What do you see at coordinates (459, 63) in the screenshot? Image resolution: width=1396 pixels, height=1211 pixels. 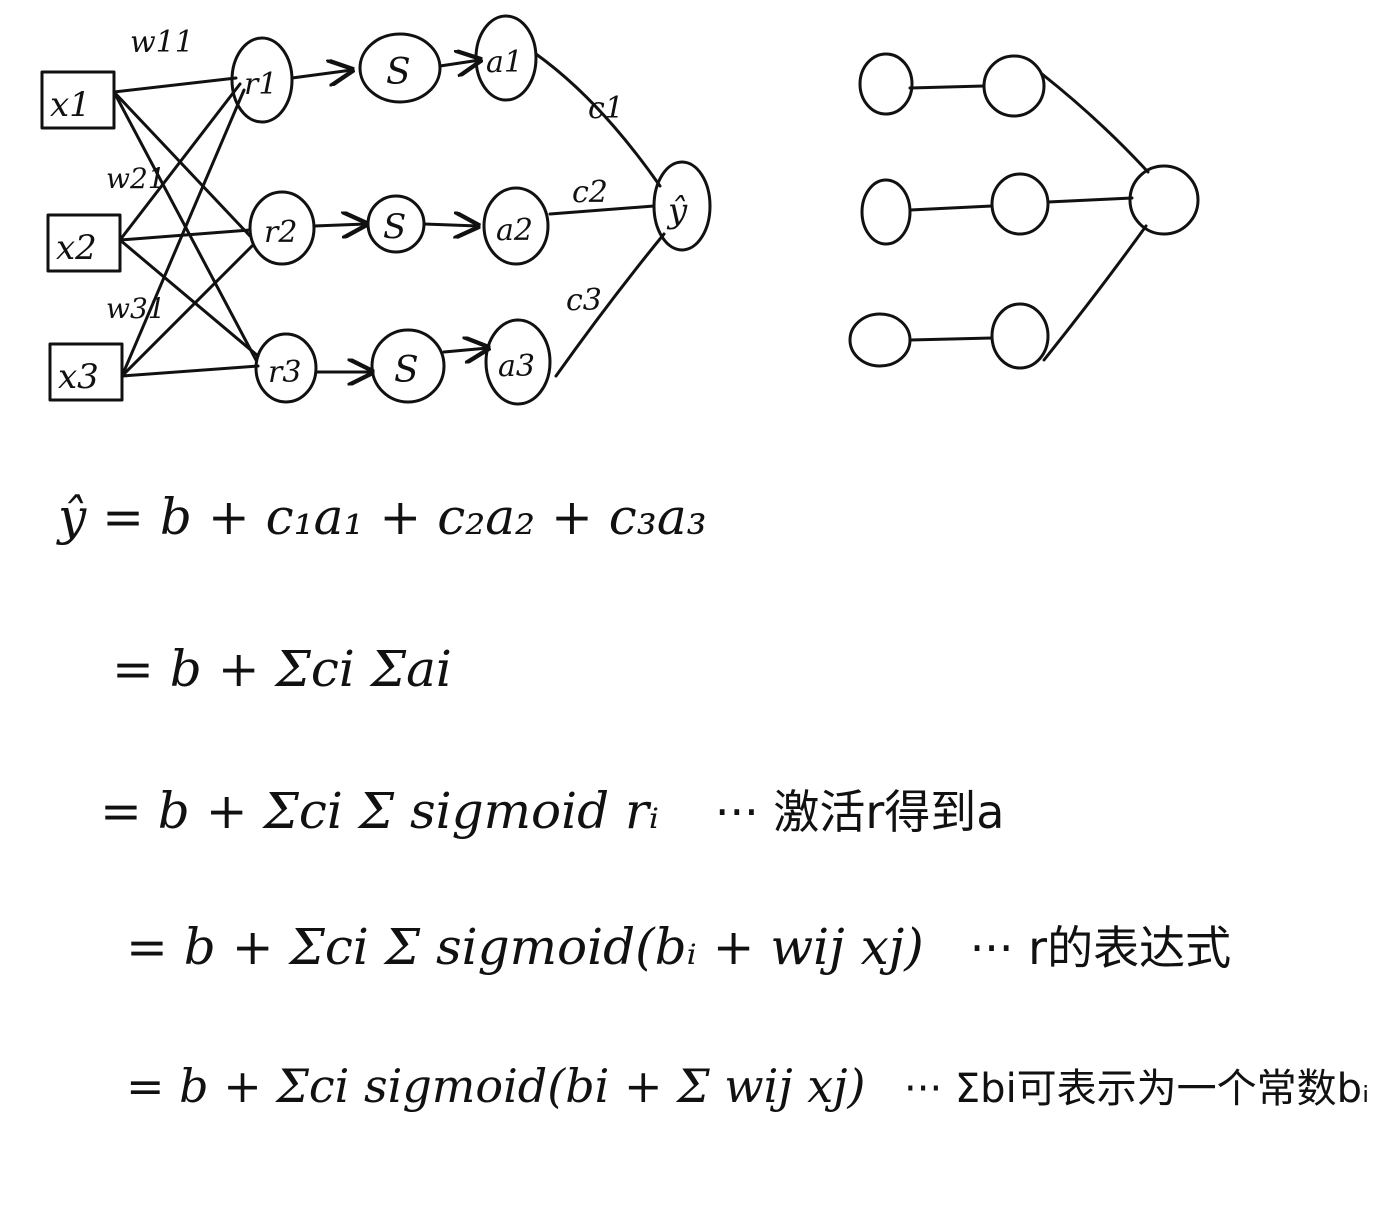 I see `arrow-s1-a1` at bounding box center [459, 63].